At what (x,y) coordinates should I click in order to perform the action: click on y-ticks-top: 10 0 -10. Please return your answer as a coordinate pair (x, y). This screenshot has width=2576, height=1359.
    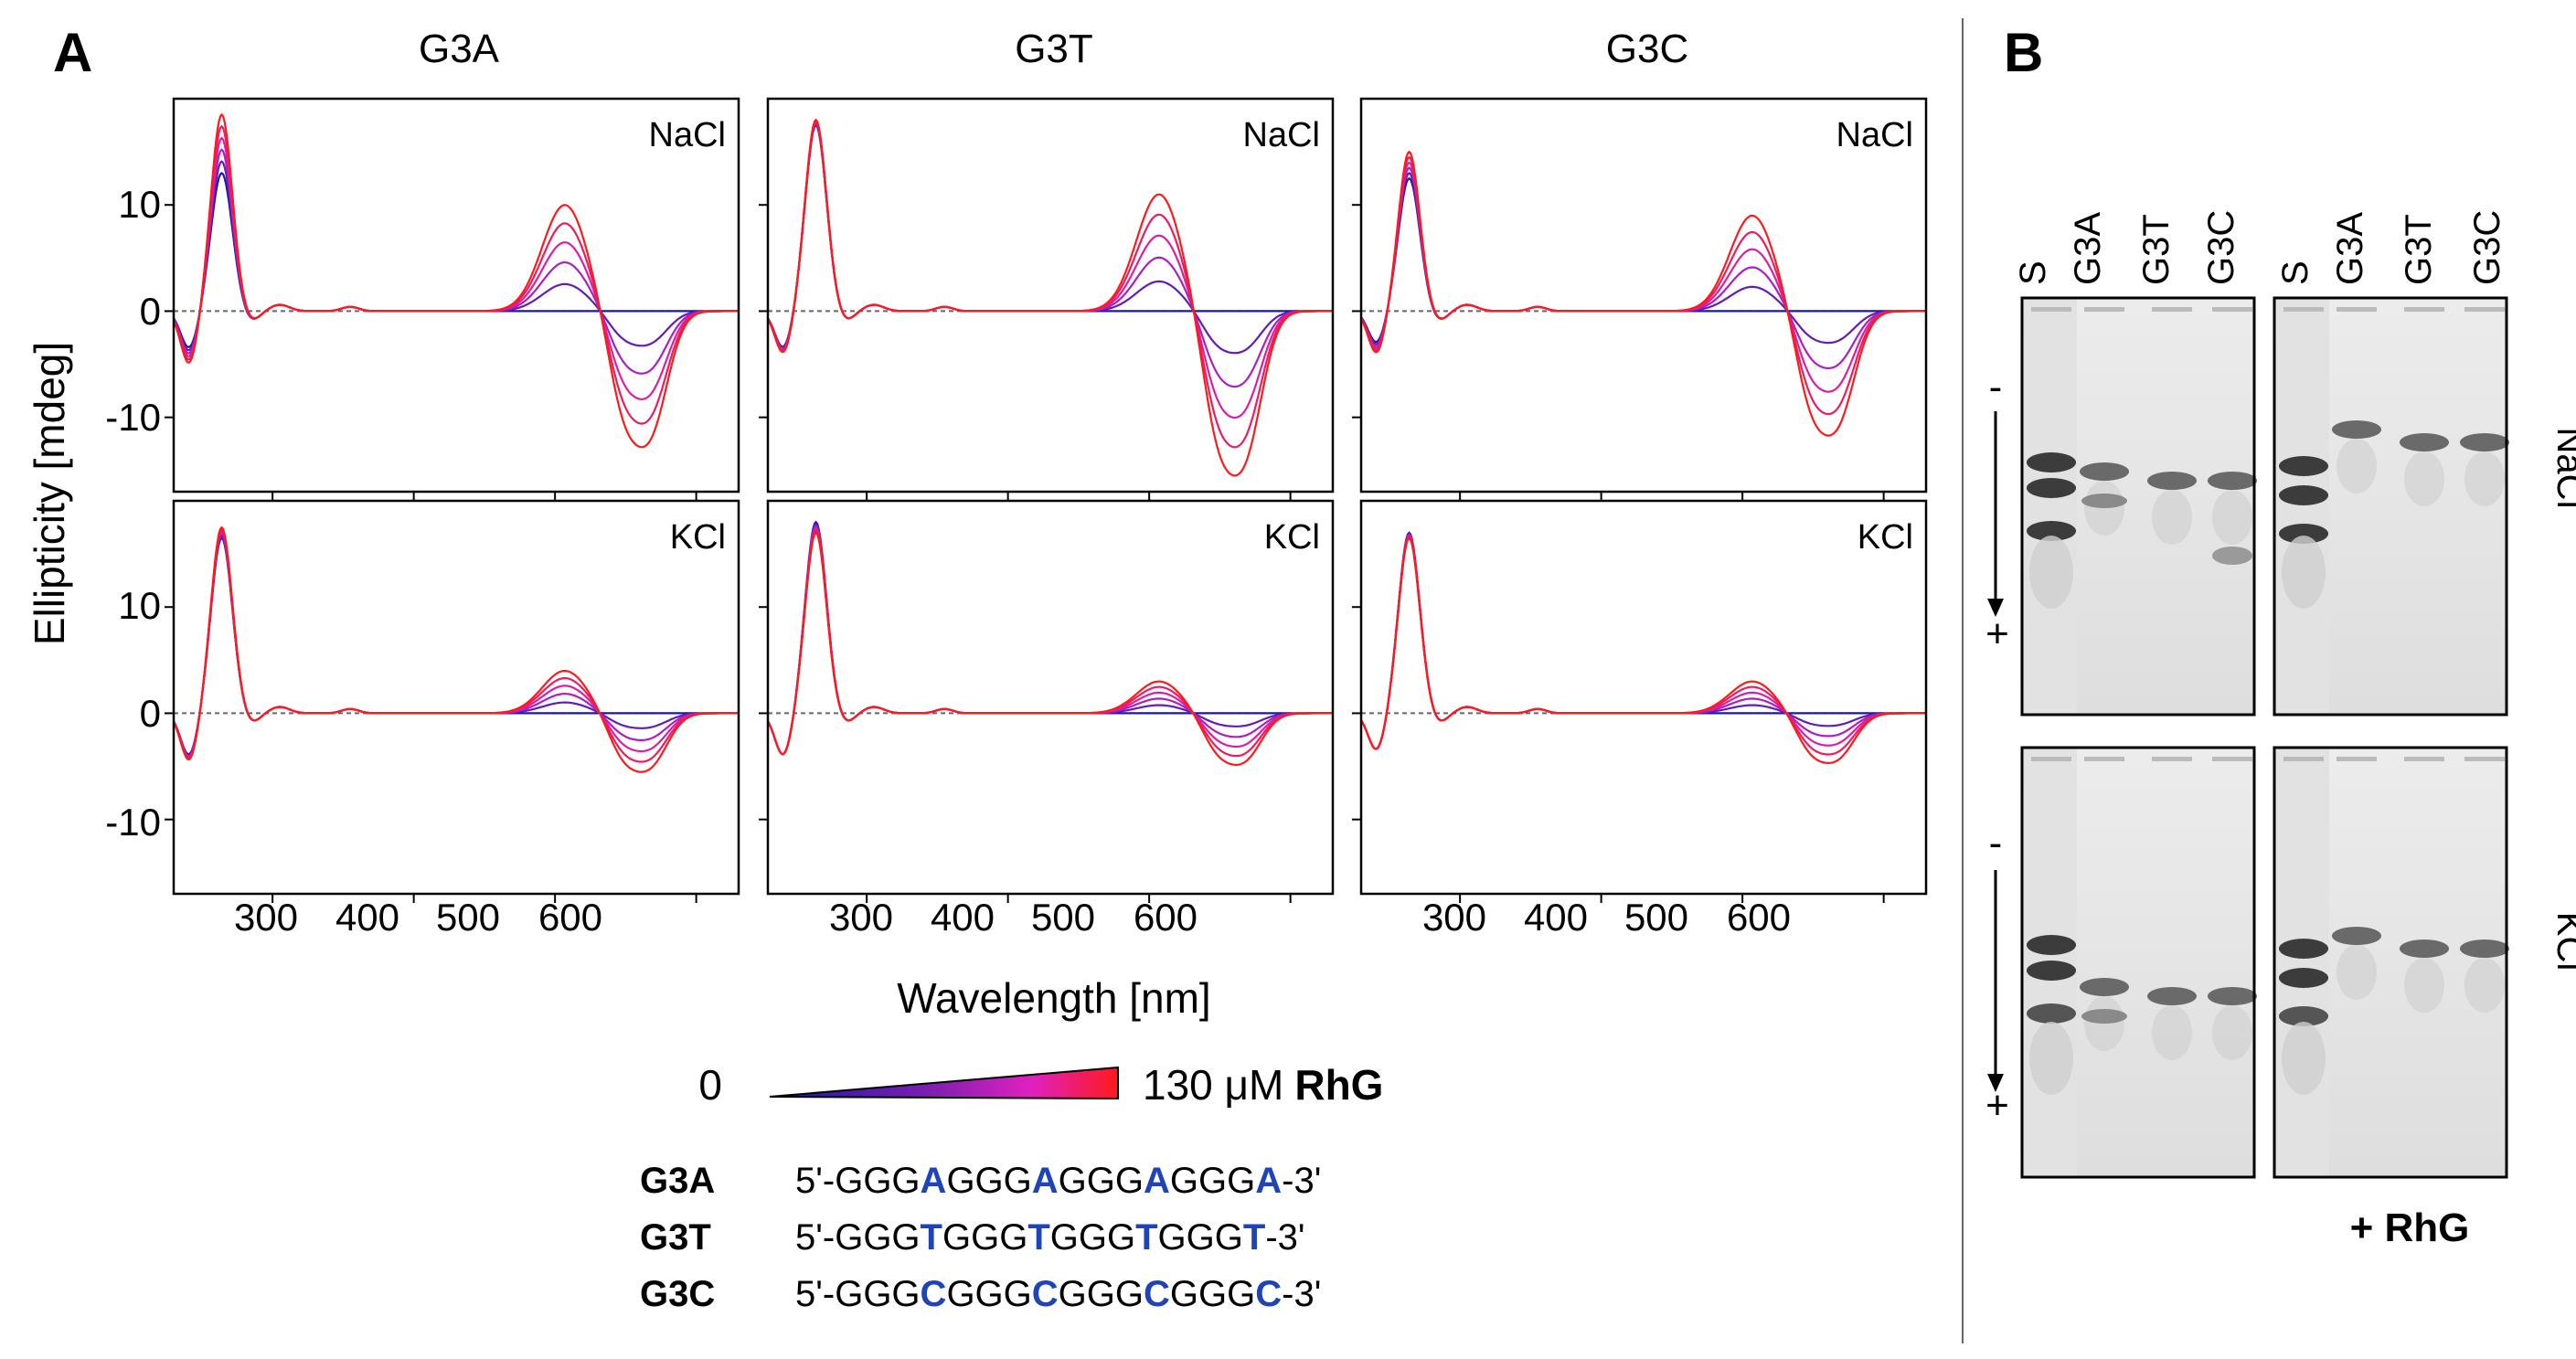
    Looking at the image, I should click on (133, 311).